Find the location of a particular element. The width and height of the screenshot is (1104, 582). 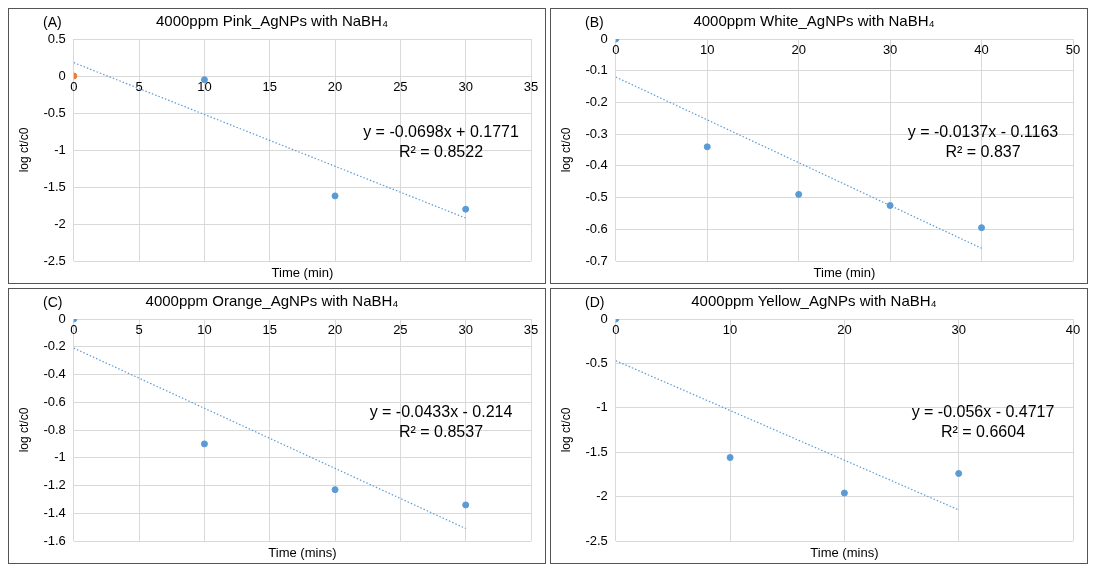

y-tick-label: -0.8 is located at coordinates (54, 429).